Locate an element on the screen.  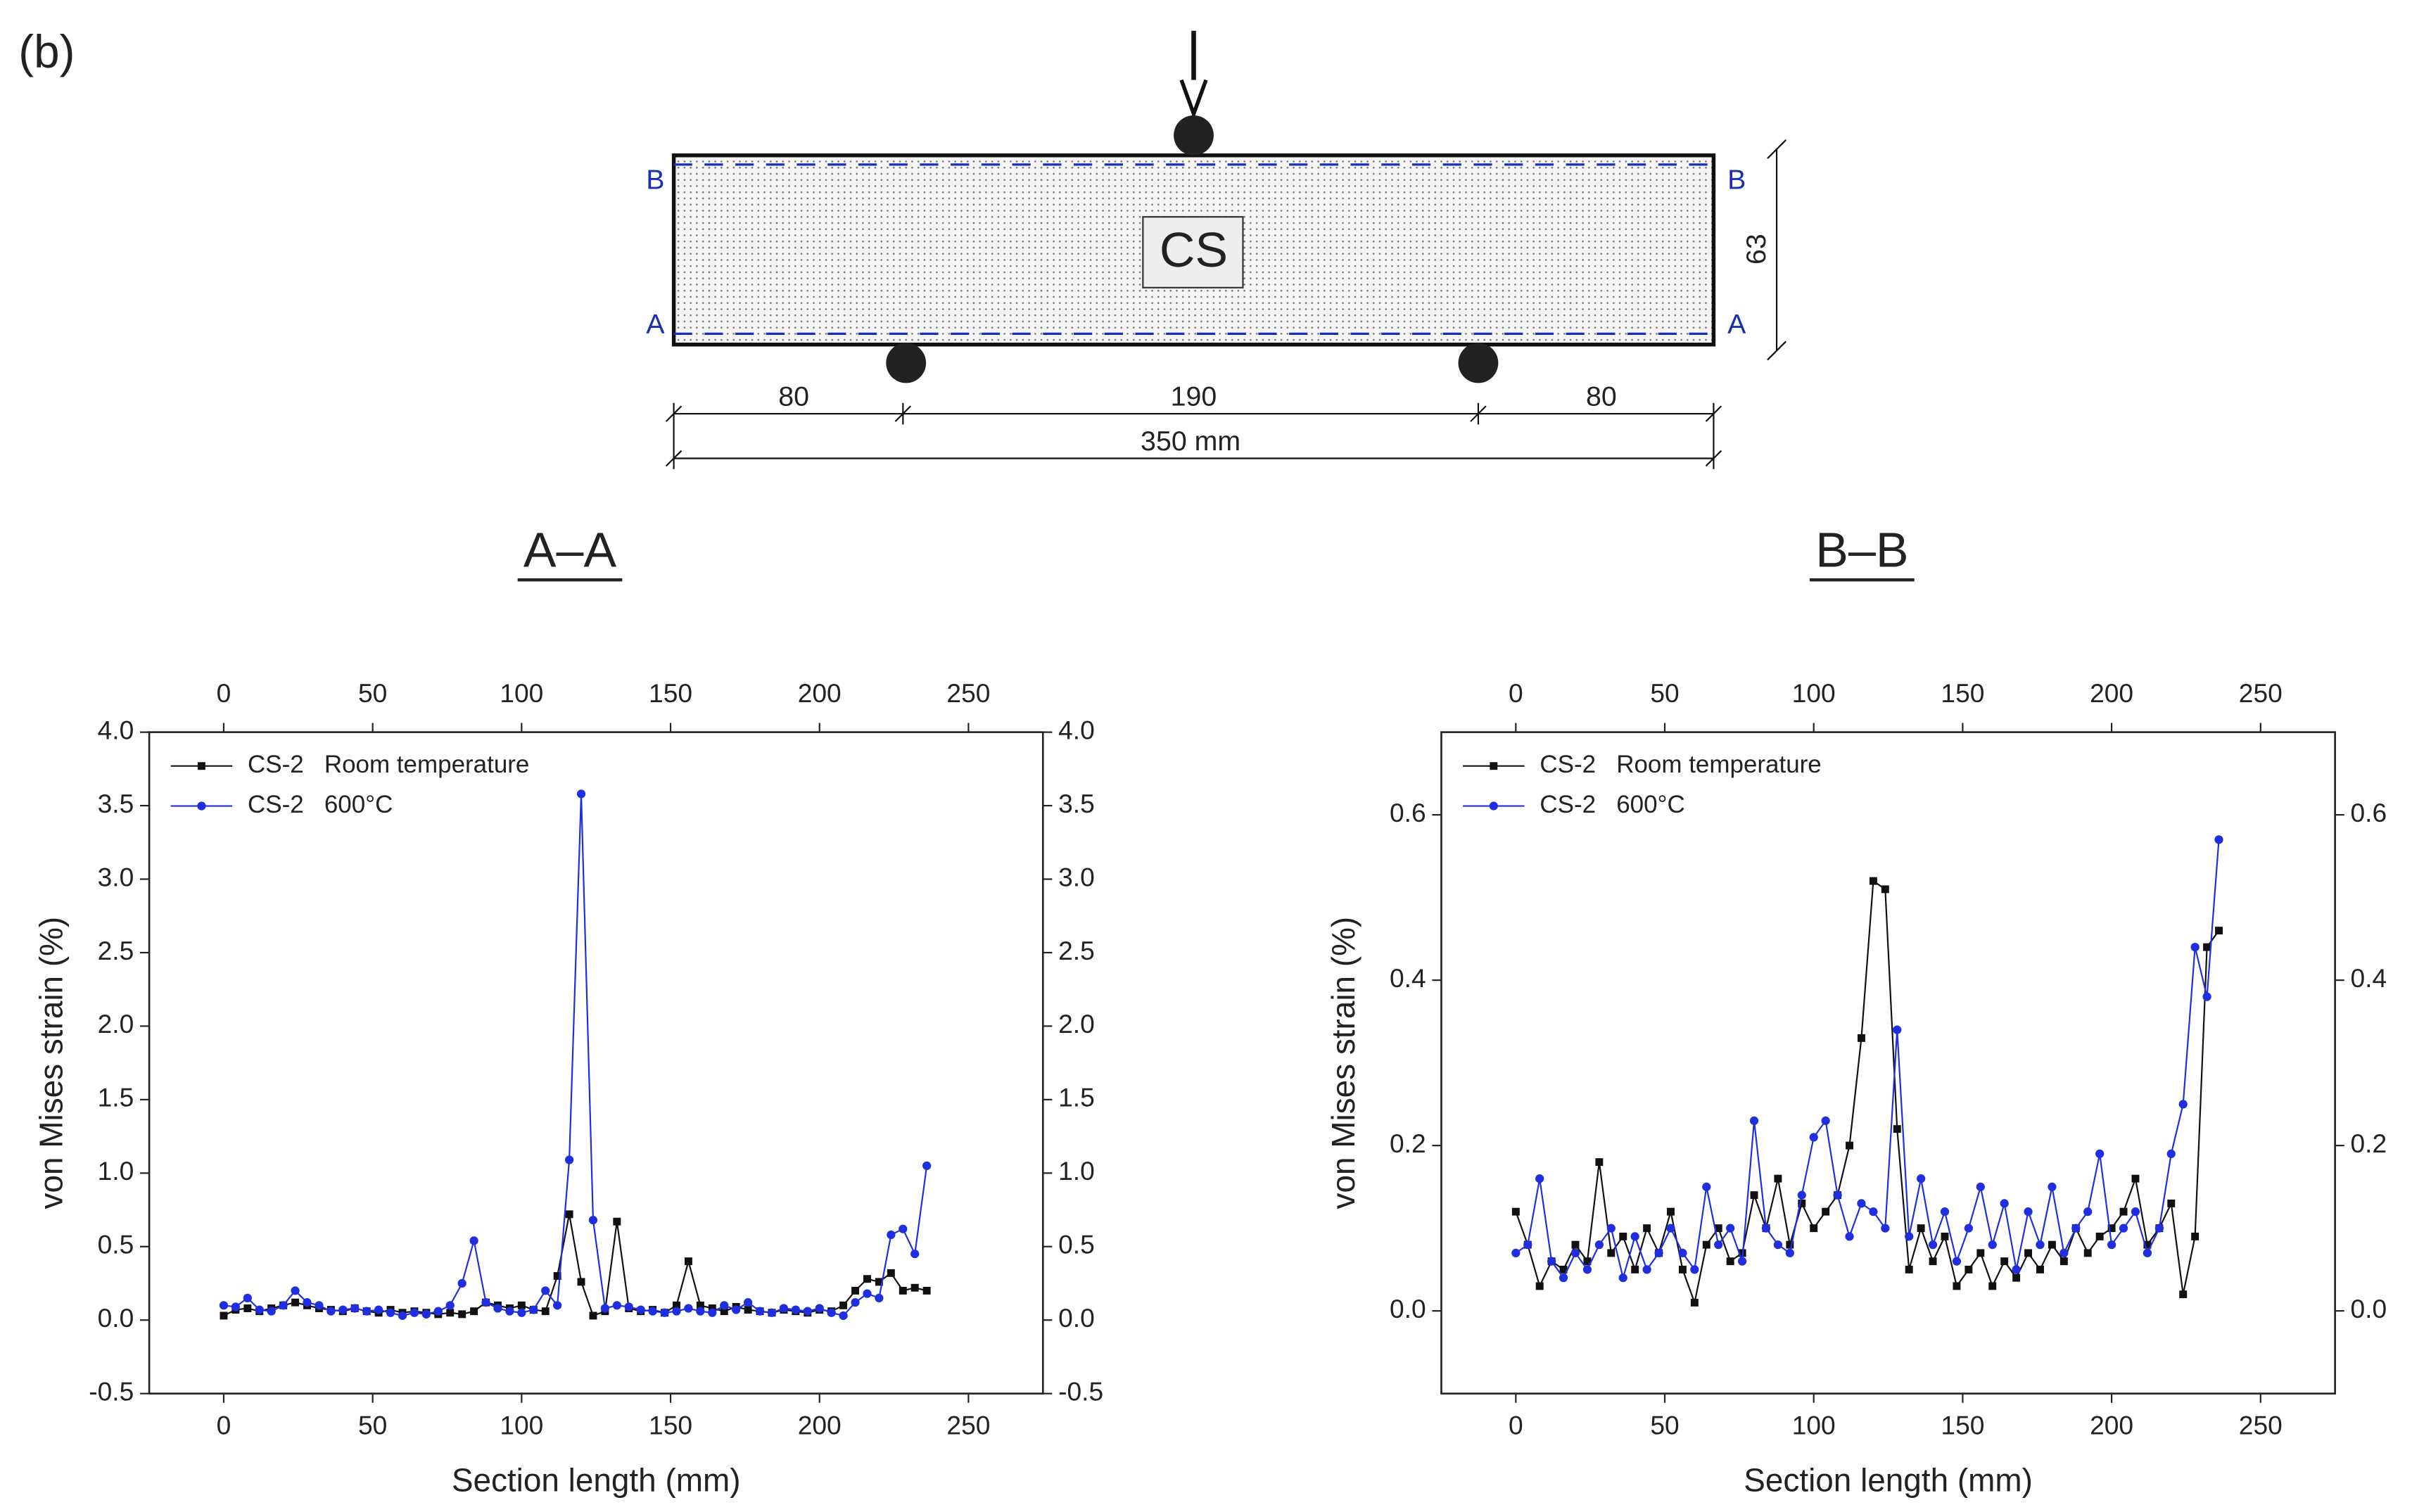
y-tick-label: 1.5 is located at coordinates (116, 1097).